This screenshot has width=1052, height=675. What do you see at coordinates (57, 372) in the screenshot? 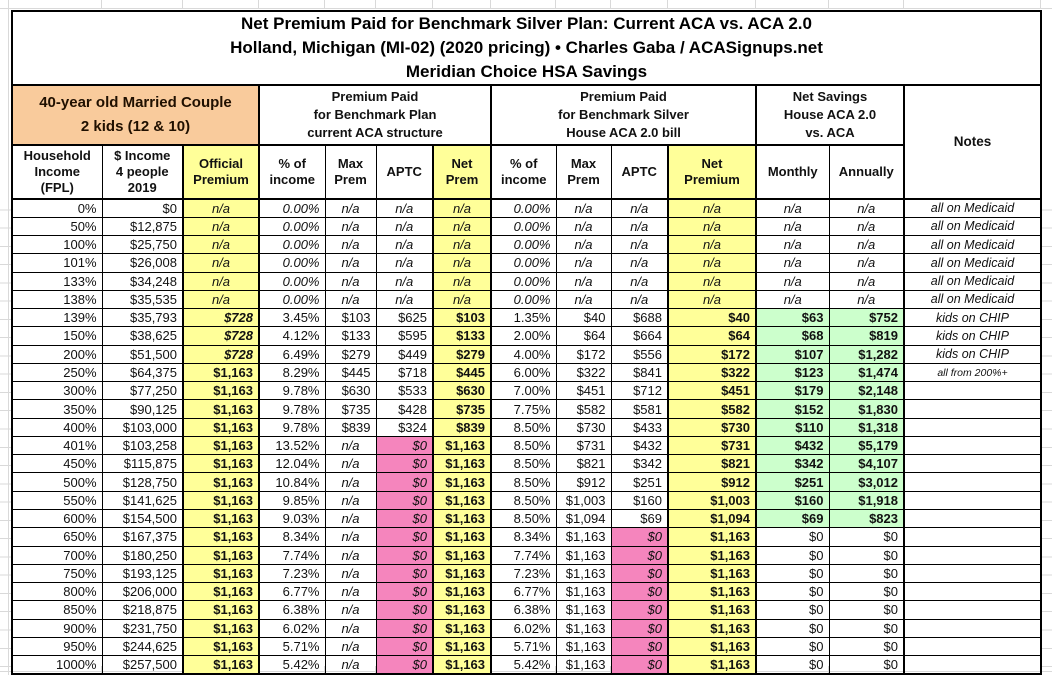
I see `cell-fpl: 250%` at bounding box center [57, 372].